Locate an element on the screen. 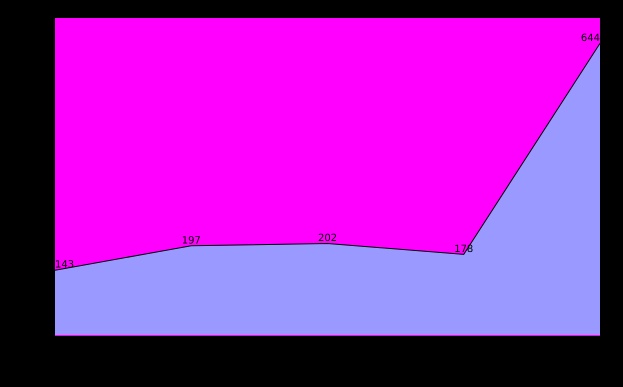 This screenshot has width=623, height=387. data-label: 143 is located at coordinates (64, 265).